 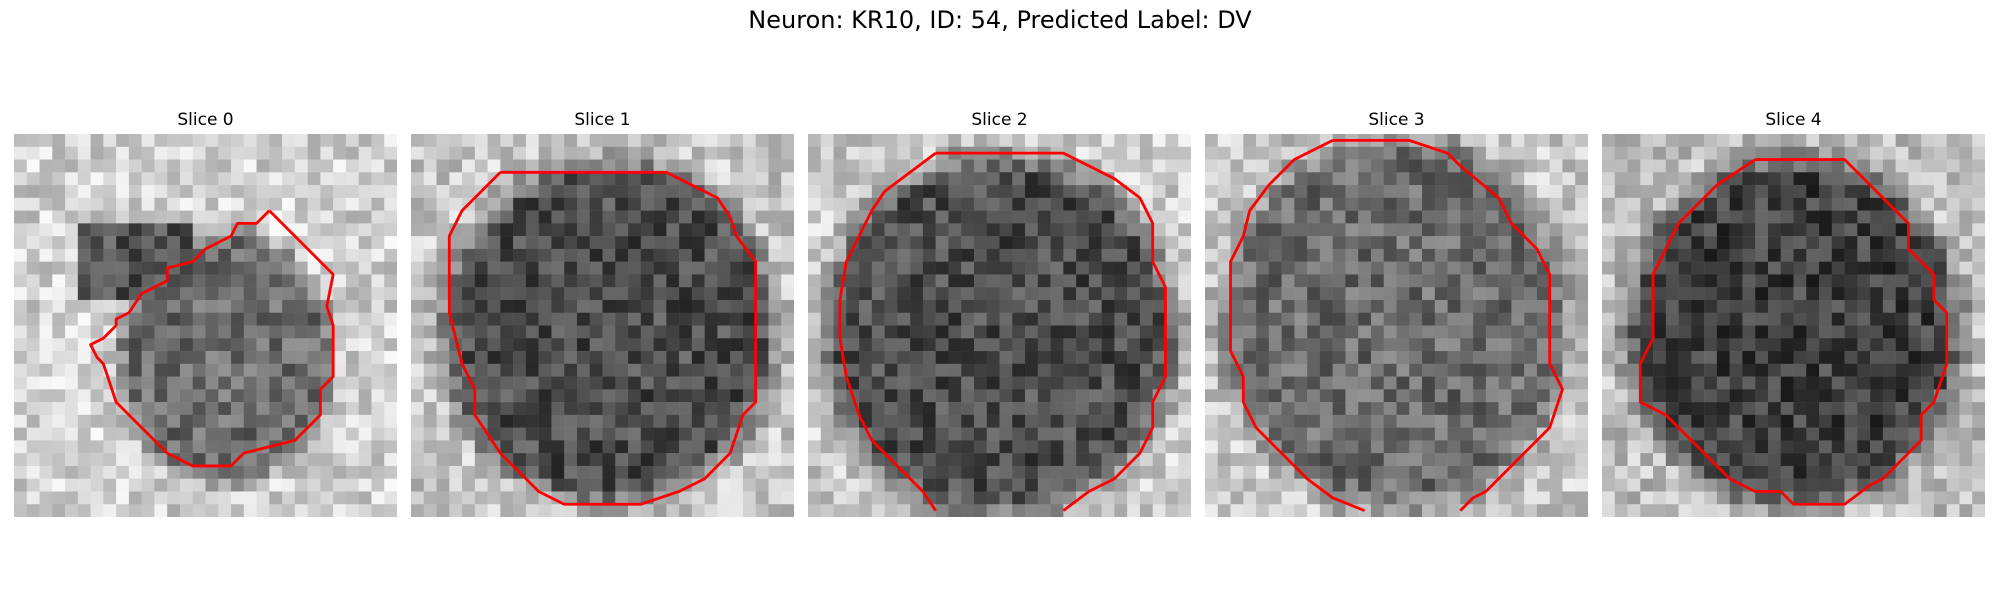 What do you see at coordinates (1793, 120) in the screenshot?
I see `slice-title: Slice 4` at bounding box center [1793, 120].